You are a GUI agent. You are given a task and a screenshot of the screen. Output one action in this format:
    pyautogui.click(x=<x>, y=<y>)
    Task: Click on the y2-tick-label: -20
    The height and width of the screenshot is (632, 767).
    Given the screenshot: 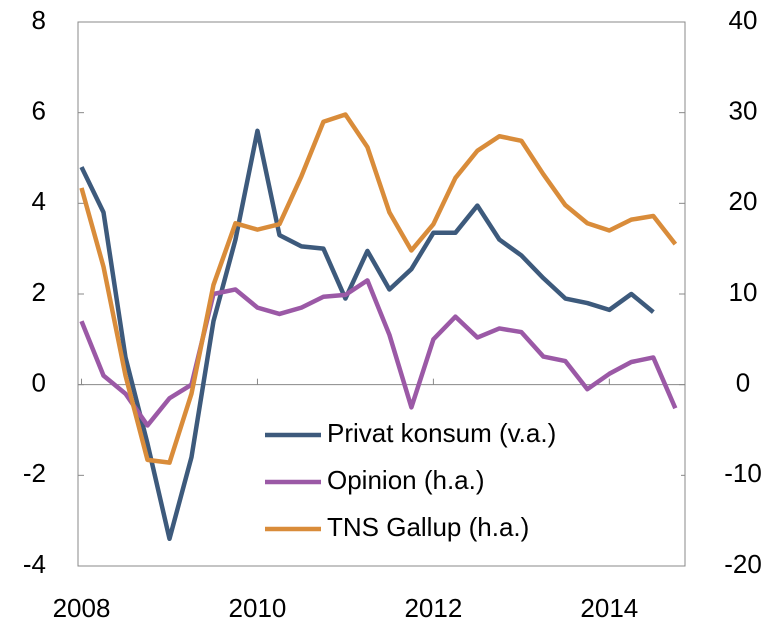 What is the action you would take?
    pyautogui.click(x=743, y=564)
    